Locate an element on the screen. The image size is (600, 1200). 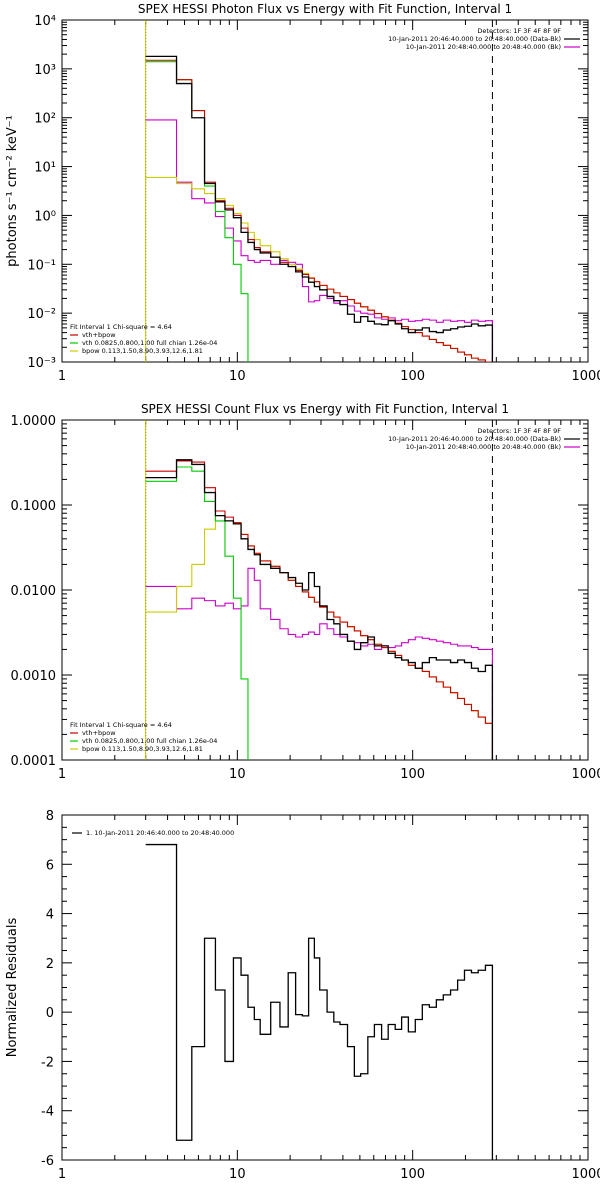
y-tick-label: 0.0001 is located at coordinates (34, 761).